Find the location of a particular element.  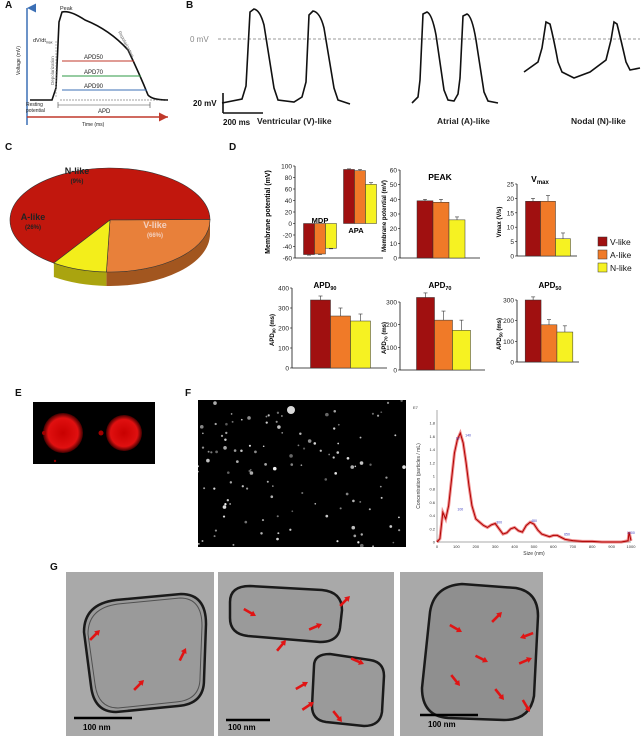

x-tick-label: 300 is located at coordinates (495, 546).